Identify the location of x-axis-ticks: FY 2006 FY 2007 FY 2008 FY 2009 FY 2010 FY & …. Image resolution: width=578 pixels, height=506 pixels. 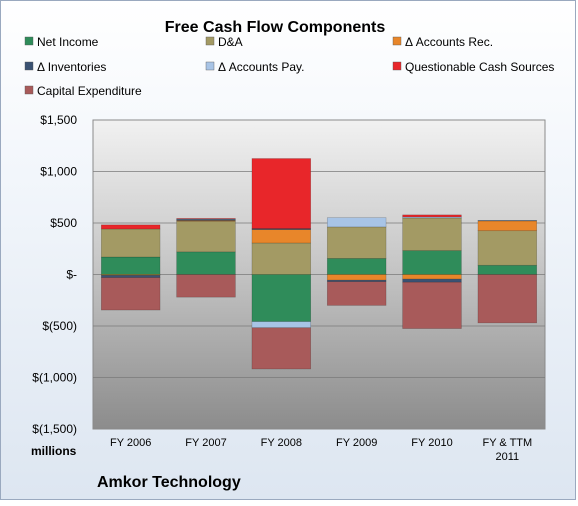
(321, 450).